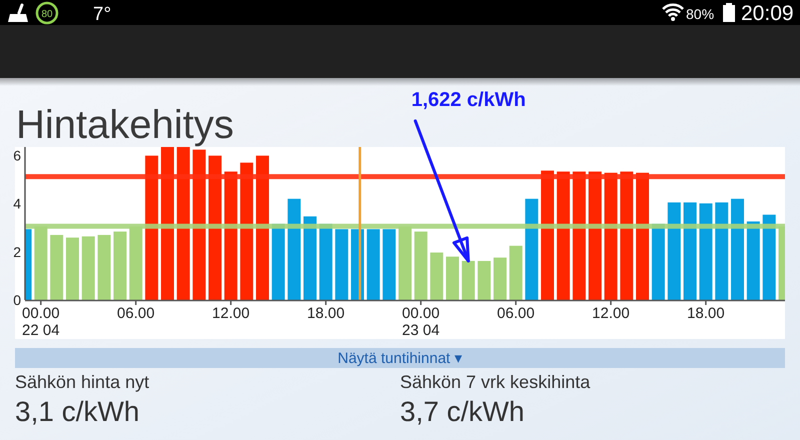  Describe the element at coordinates (17, 155) in the screenshot. I see `y-tick-label: 6` at that location.